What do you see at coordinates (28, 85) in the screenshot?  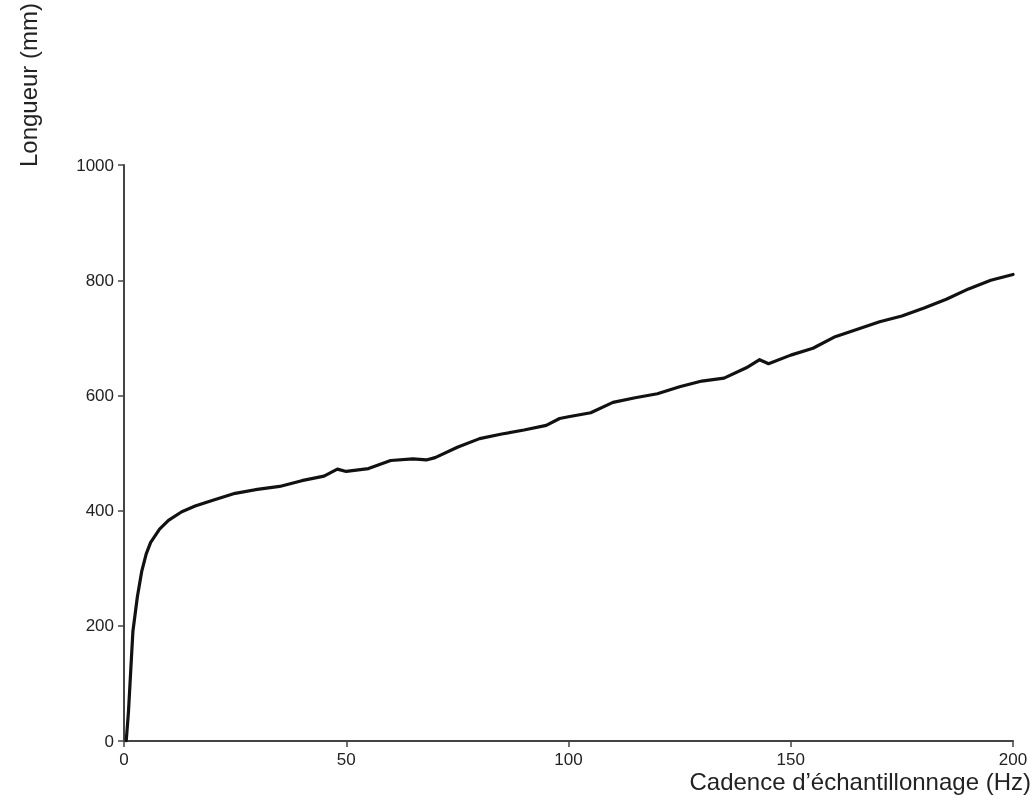 I see `y-axis-title: Longueur (mm)` at bounding box center [28, 85].